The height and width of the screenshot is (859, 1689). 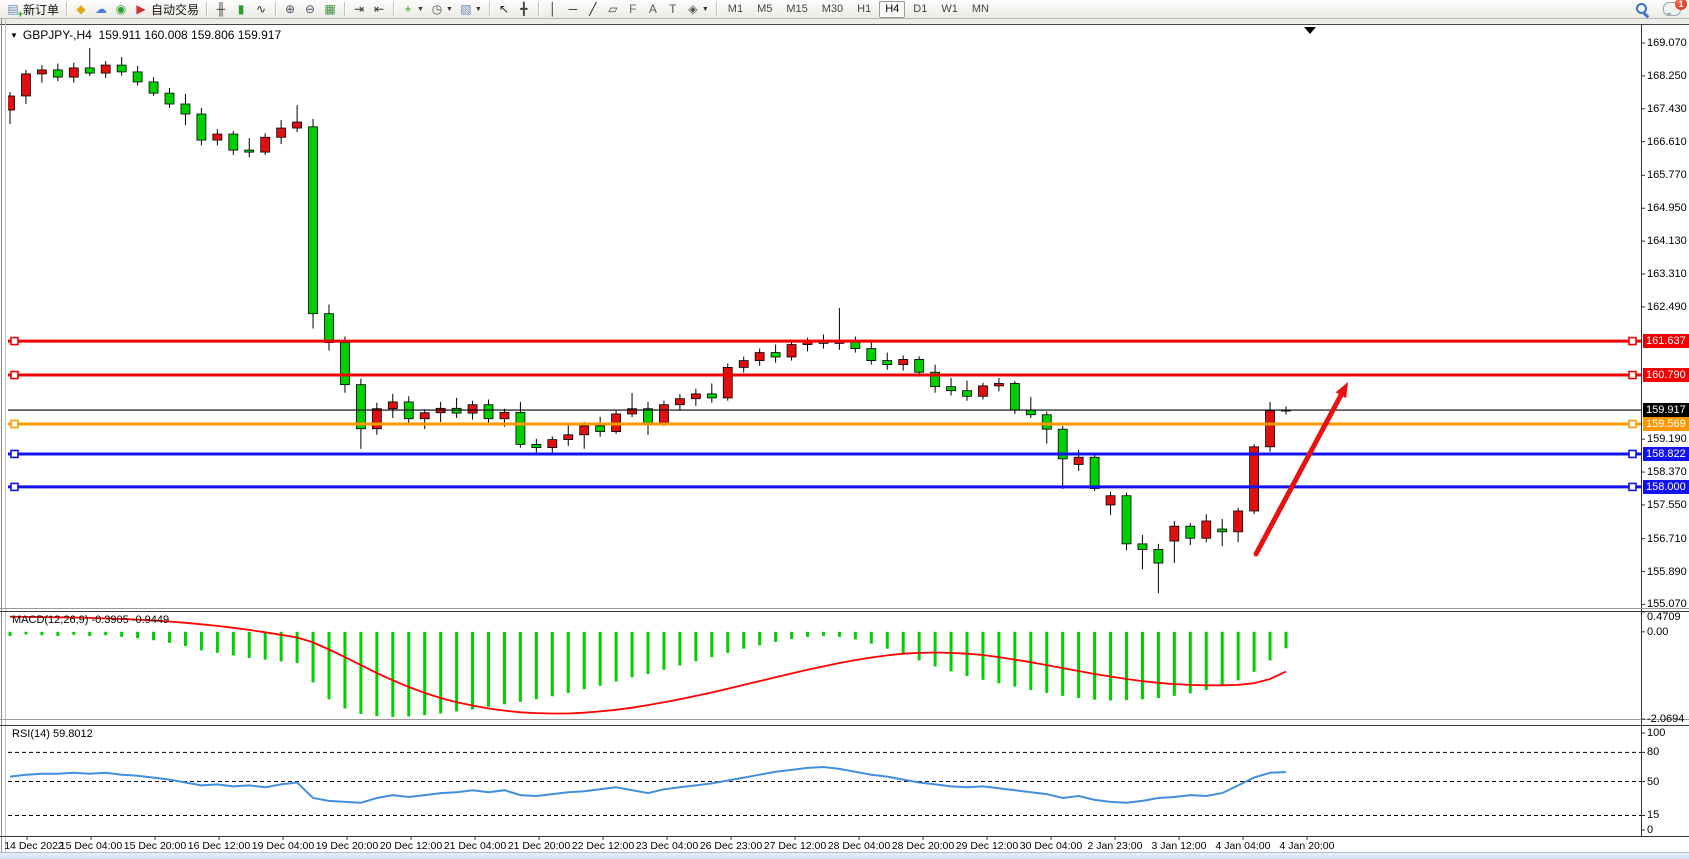 I want to click on timeframe-w1-button: W1, so click(x=949, y=8).